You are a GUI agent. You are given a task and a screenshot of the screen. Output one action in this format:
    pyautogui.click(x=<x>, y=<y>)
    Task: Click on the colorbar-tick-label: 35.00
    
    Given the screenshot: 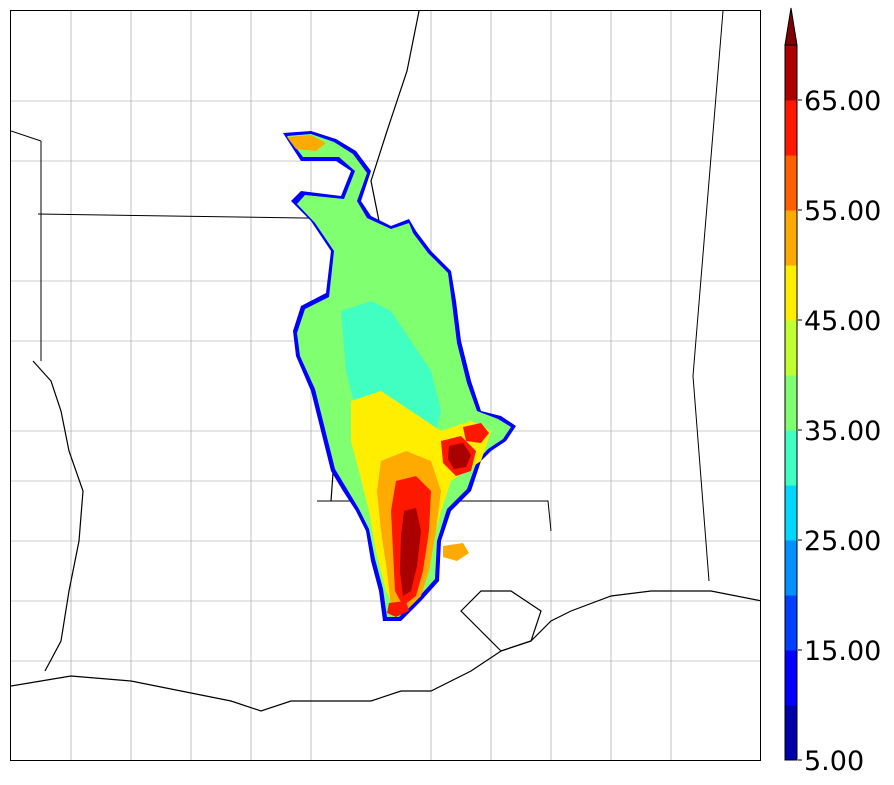 What is the action you would take?
    pyautogui.click(x=842, y=431)
    